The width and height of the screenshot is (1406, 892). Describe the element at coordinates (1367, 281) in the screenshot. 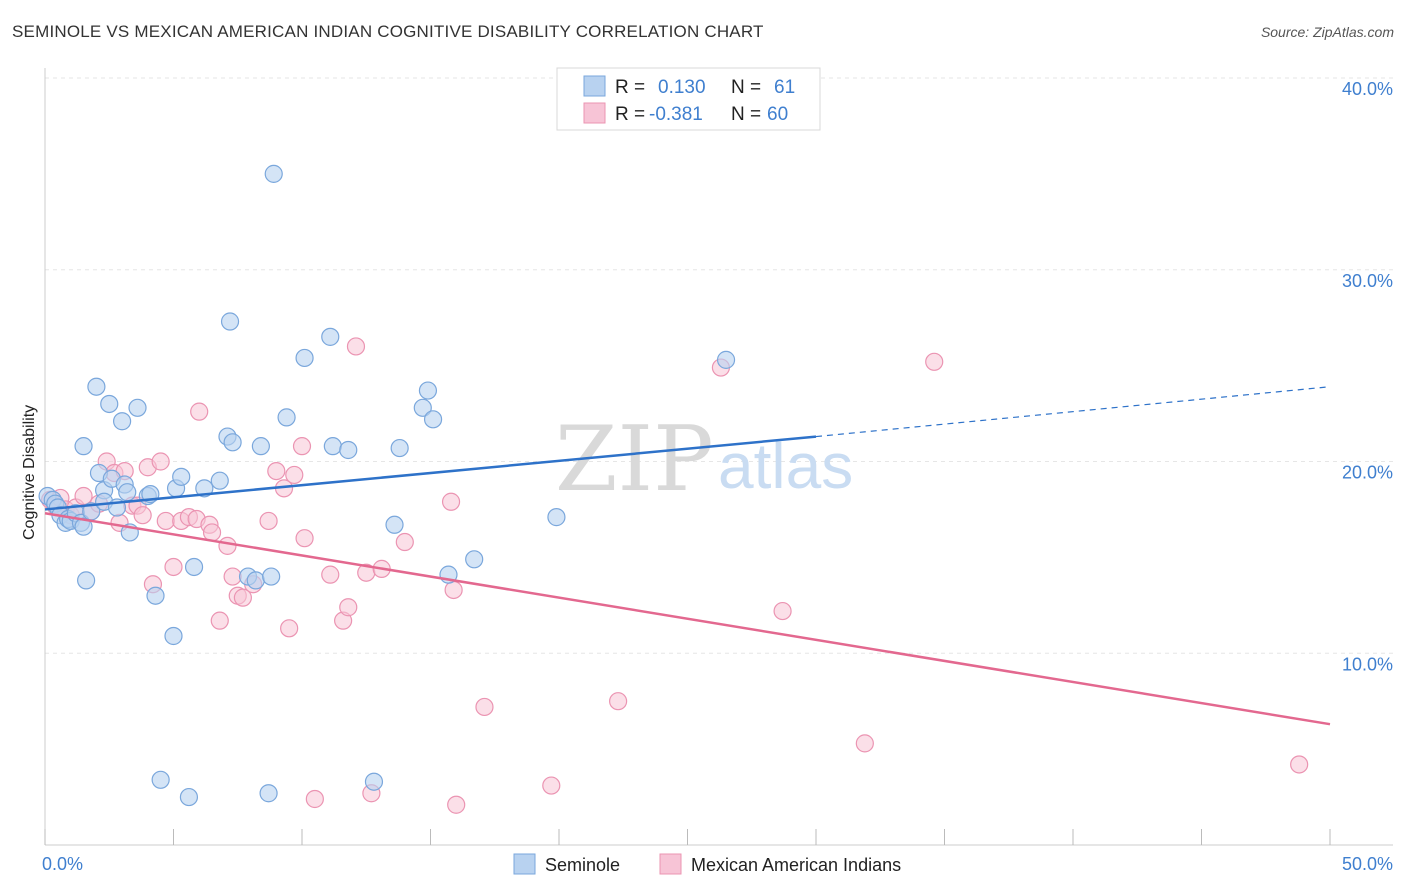

I see `y-tick-label-2: 30.0%` at that location.